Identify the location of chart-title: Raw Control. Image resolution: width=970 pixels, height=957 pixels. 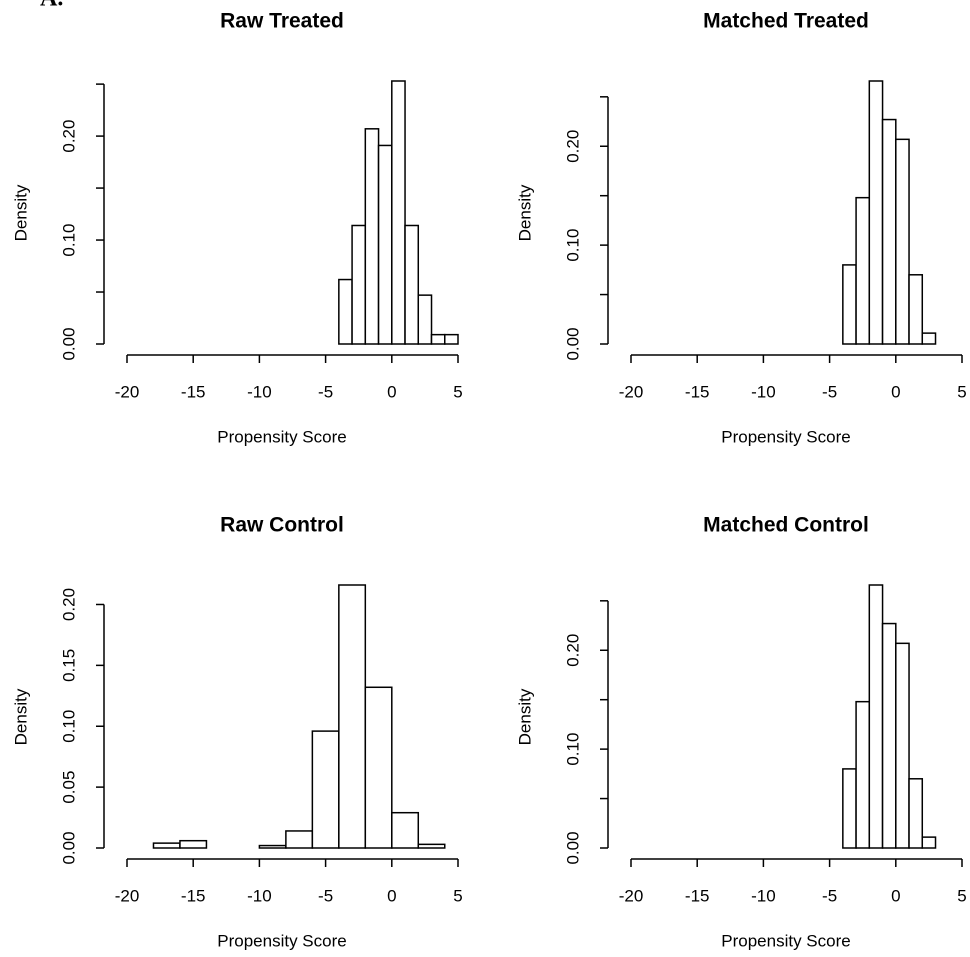
(282, 525).